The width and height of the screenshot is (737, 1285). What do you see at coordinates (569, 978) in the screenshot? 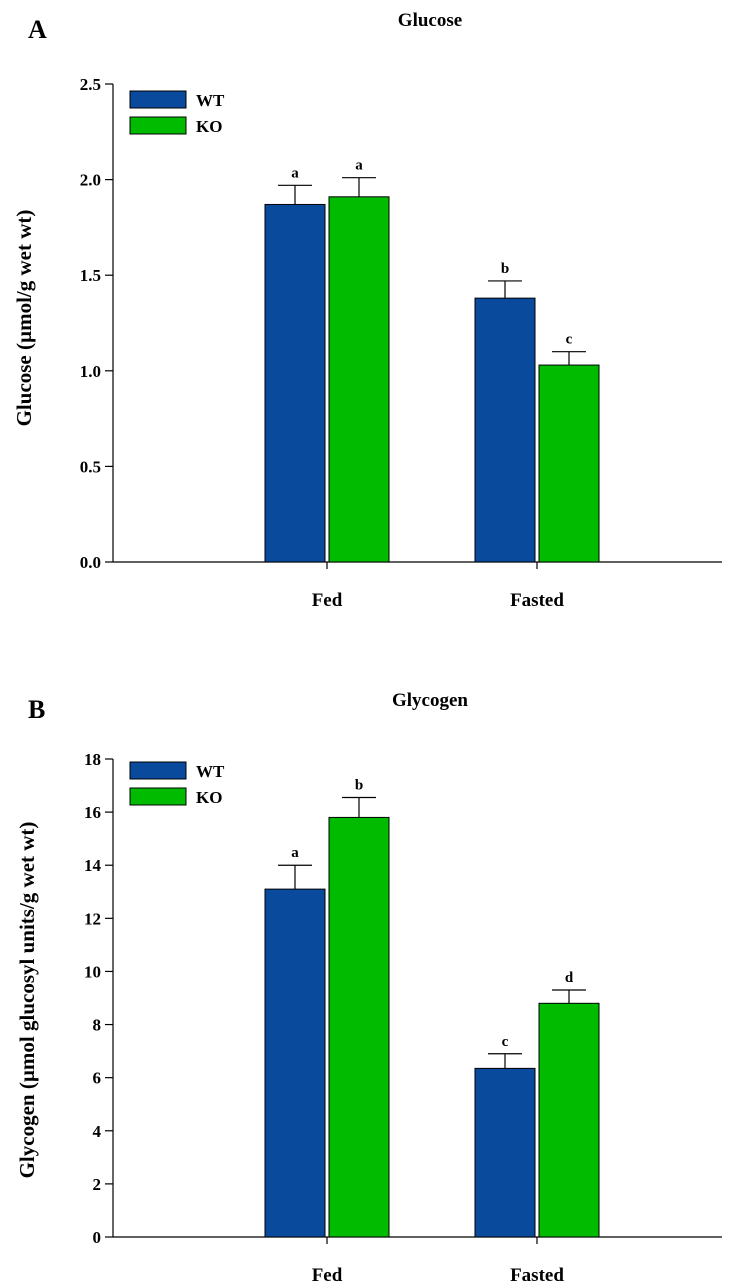
I see `significance-label: d` at bounding box center [569, 978].